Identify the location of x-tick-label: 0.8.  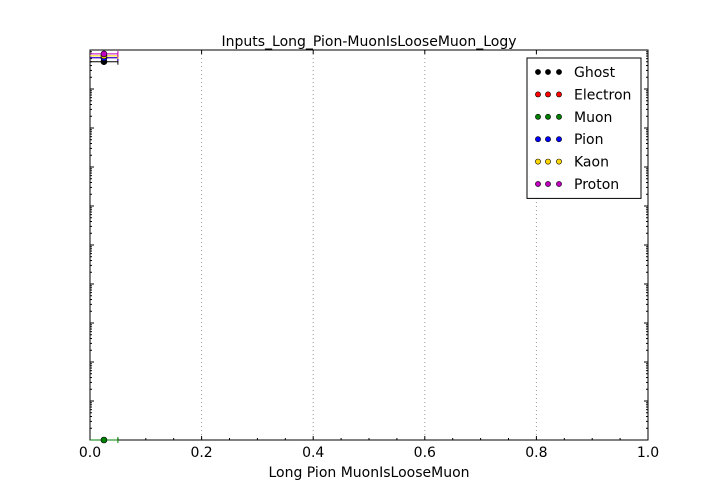
(536, 453).